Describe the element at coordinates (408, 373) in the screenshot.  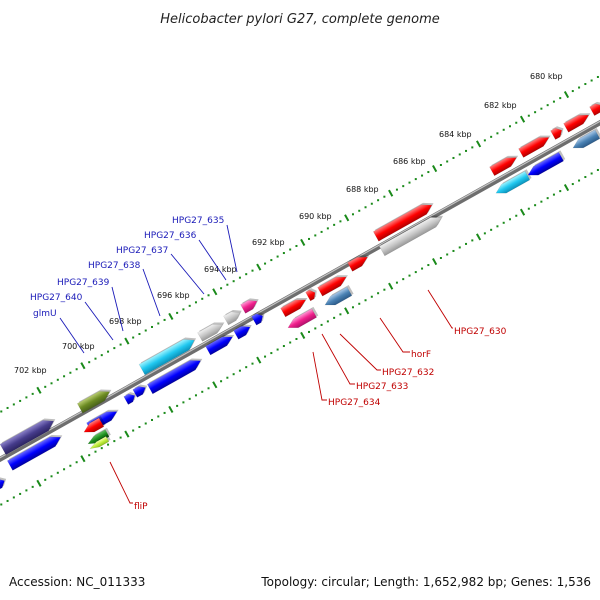
I see `gene-label-hpg27-632: HPG27_632` at that location.